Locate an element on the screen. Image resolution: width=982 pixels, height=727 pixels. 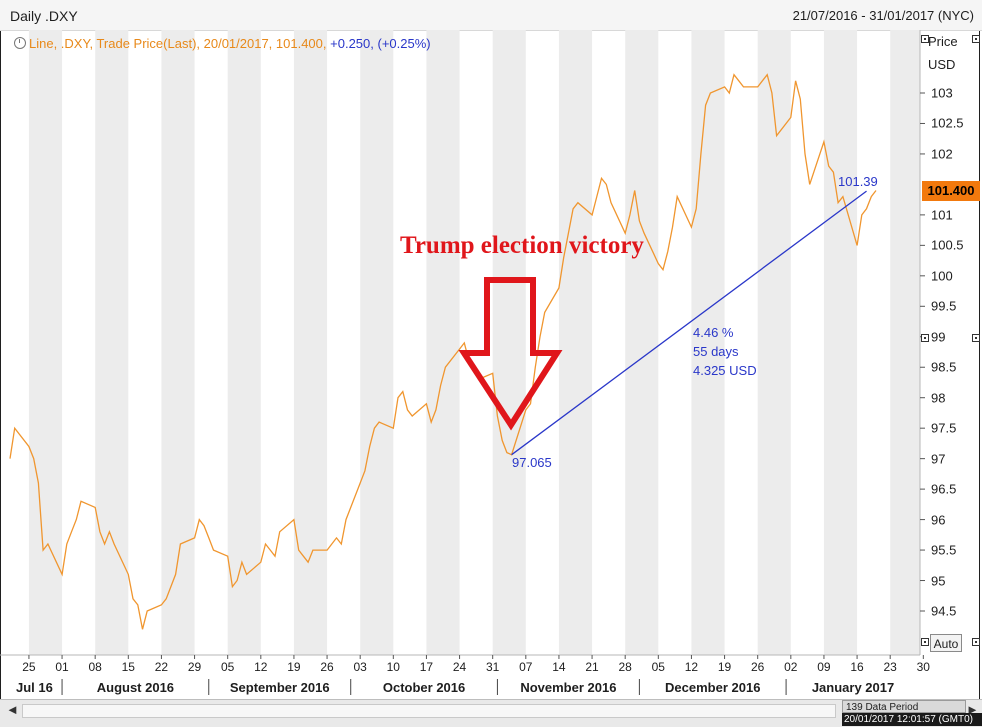
x-tick-label: 24 is located at coordinates (459, 667).